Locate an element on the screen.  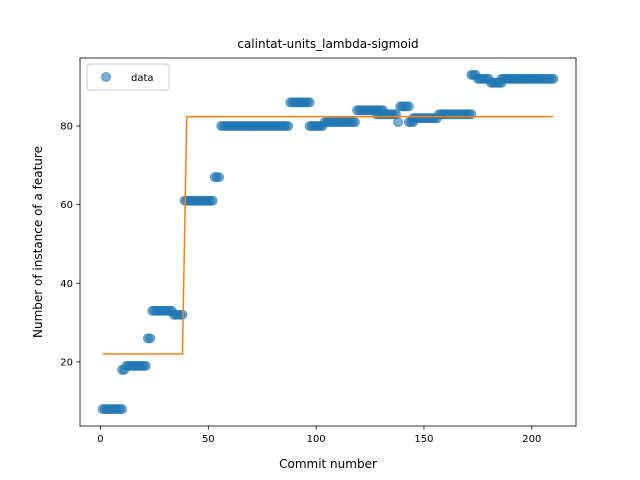
y-tick-label: 40 is located at coordinates (66, 284).